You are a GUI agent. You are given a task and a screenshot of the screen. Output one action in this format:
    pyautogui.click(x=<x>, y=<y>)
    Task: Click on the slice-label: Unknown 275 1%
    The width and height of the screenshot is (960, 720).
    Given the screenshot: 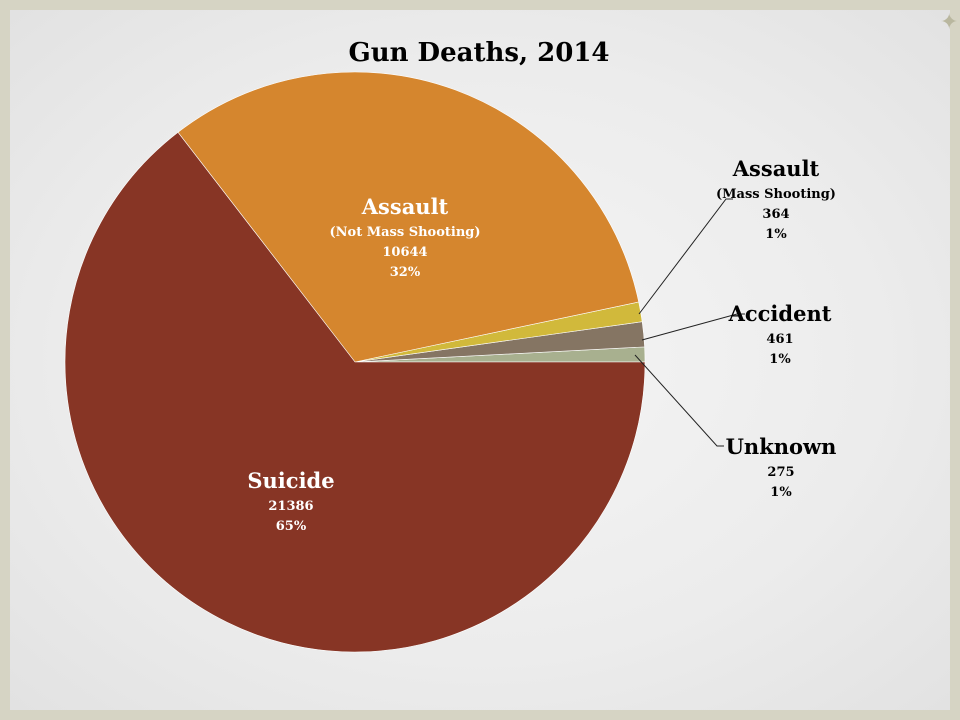 What is the action you would take?
    pyautogui.click(x=781, y=467)
    